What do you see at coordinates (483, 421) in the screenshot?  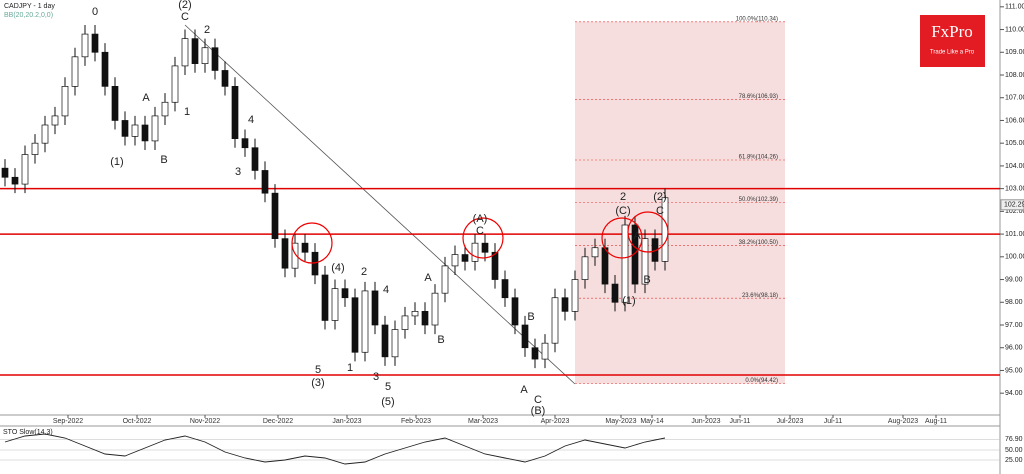 I see `x-tick-label: Mar-2023` at bounding box center [483, 421].